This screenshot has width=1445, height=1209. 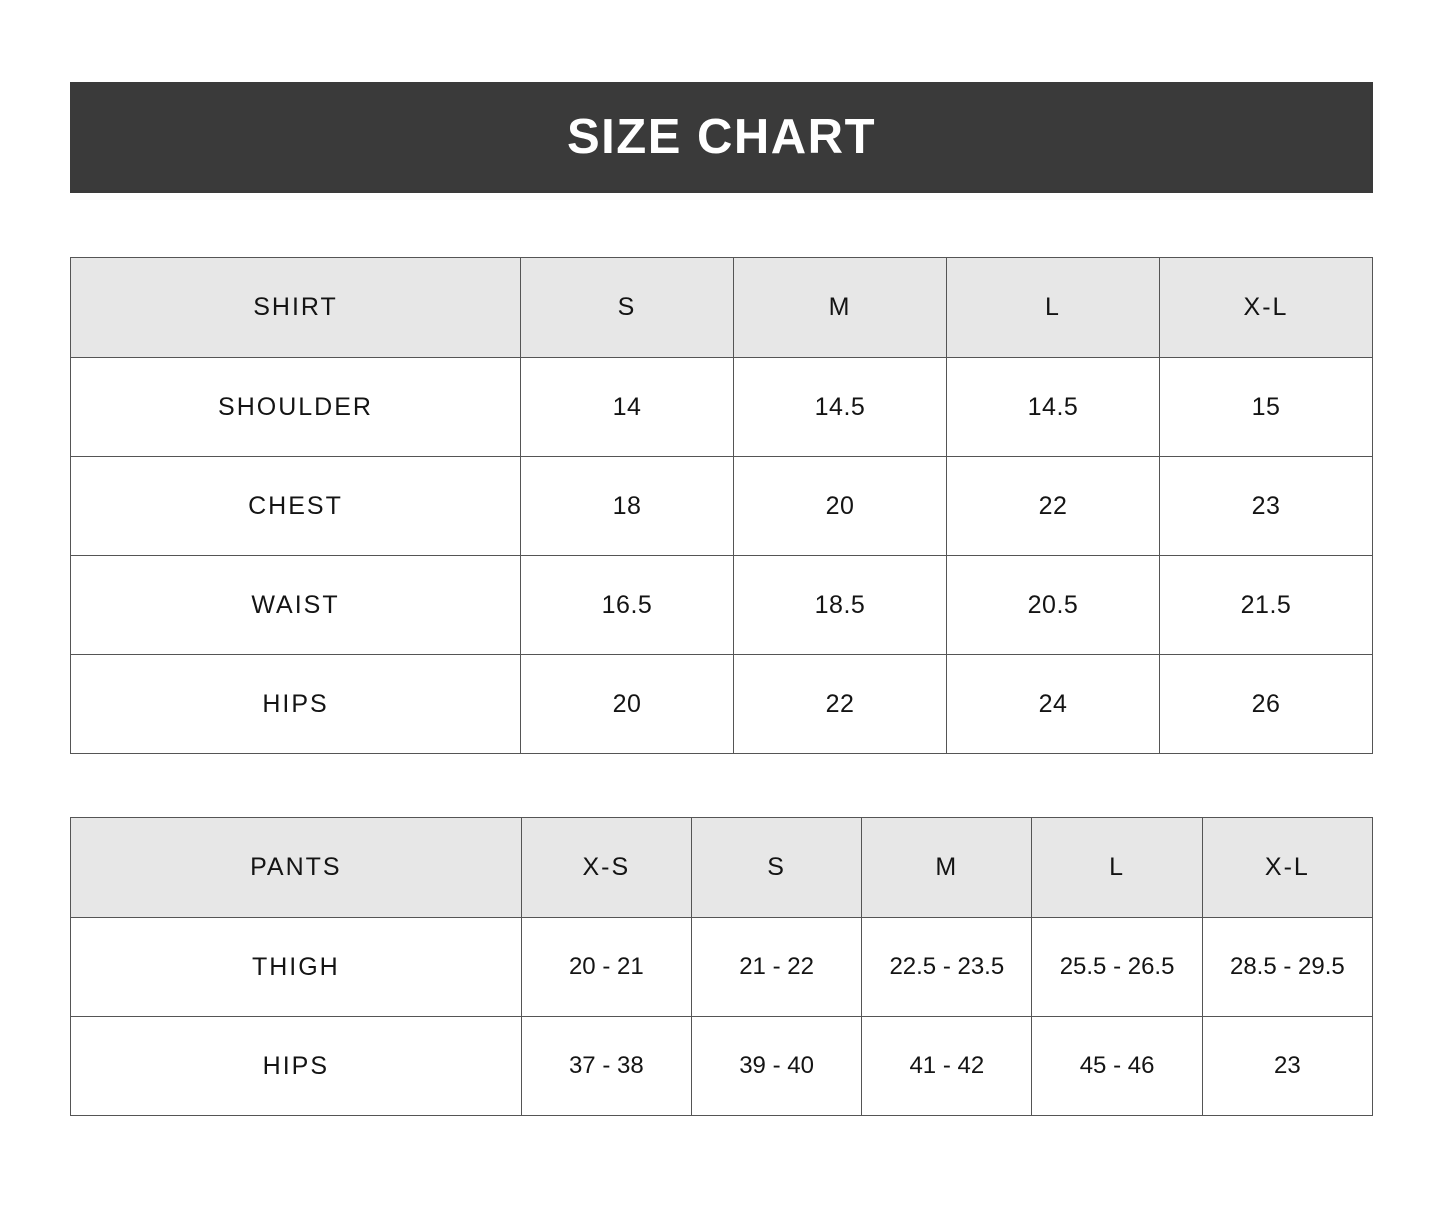 I want to click on cell-shoulder-xl: 15, so click(x=1266, y=407).